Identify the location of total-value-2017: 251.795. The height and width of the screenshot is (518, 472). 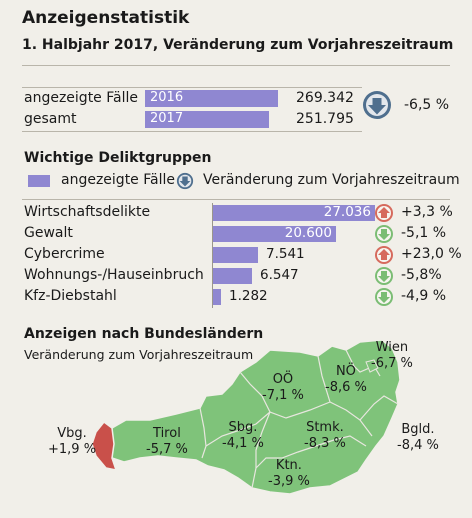
(325, 119).